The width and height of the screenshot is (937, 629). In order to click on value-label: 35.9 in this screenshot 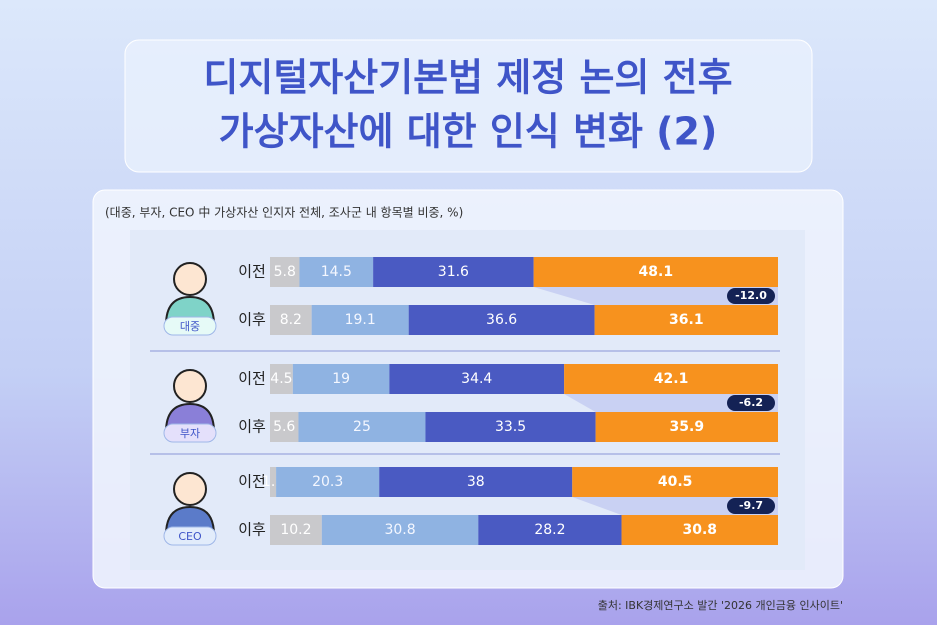, I will do `click(687, 427)`.